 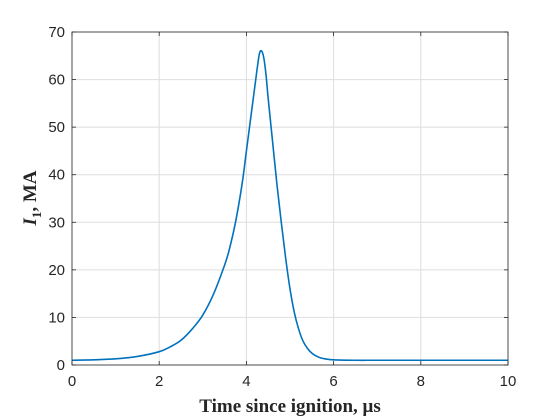 I want to click on y-tick-label: 70, so click(x=56, y=32).